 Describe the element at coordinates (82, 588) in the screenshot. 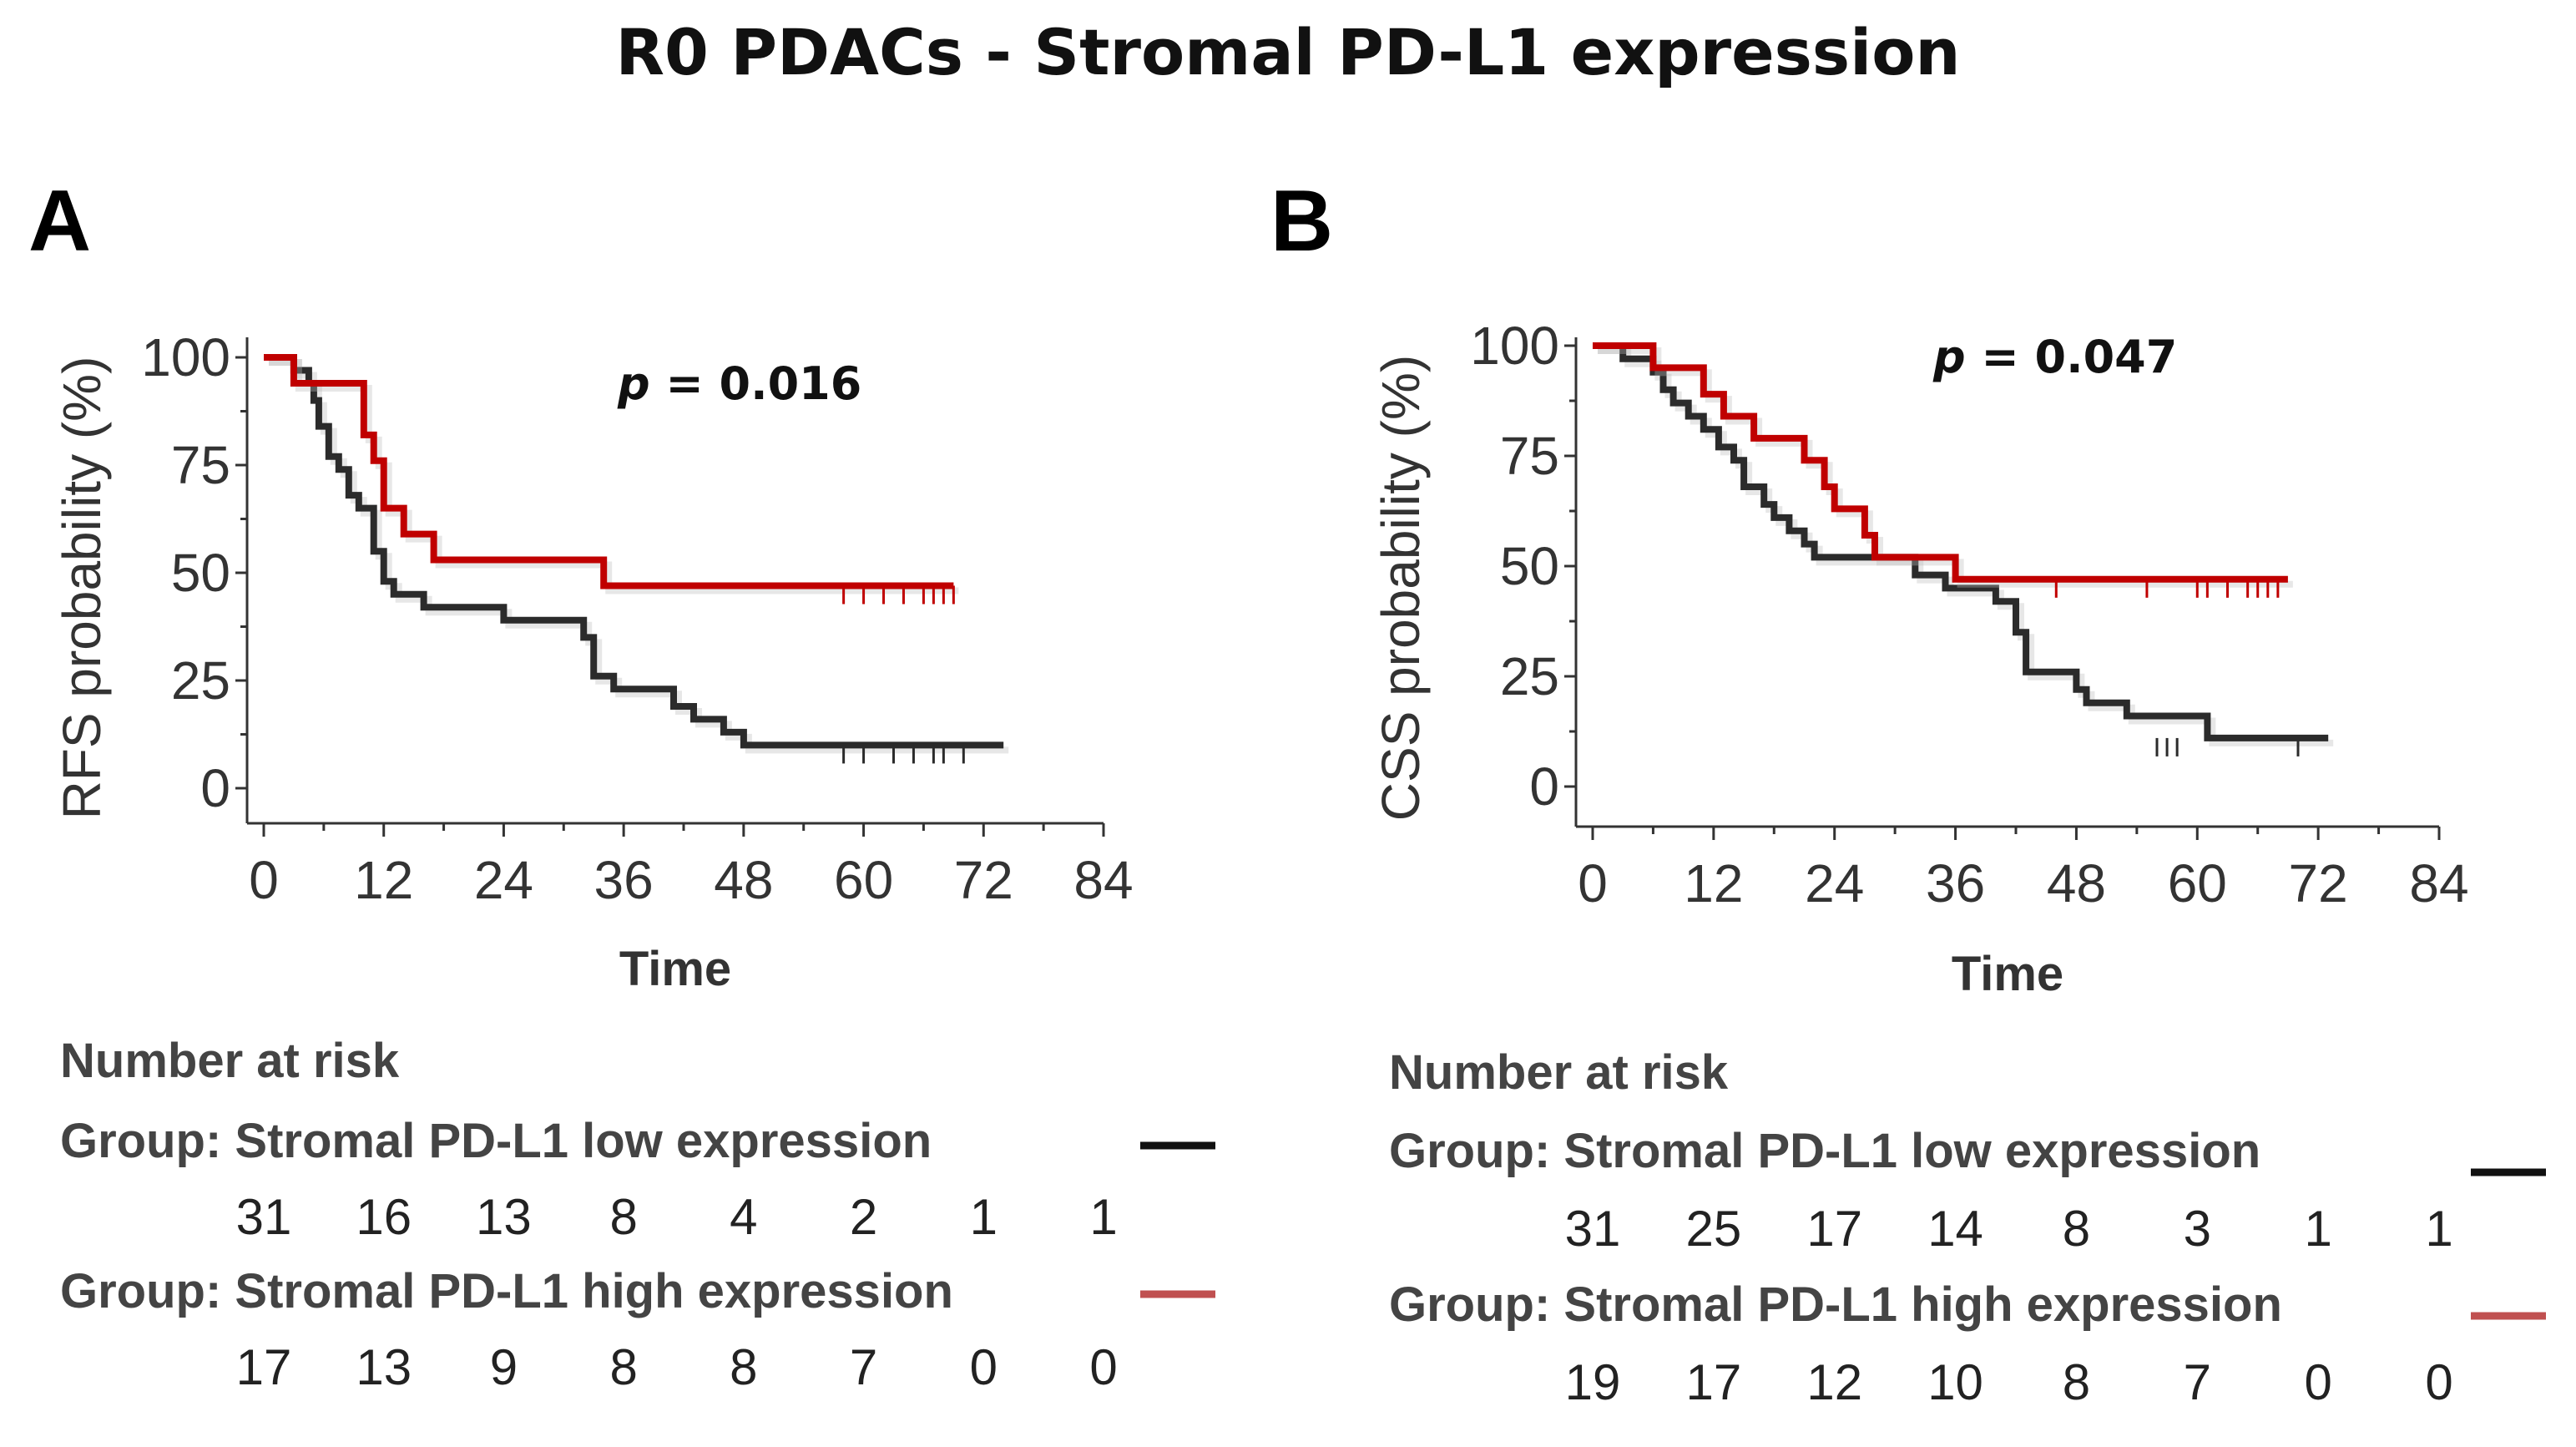

I see `y-axis-label: RFS probability (%)` at that location.